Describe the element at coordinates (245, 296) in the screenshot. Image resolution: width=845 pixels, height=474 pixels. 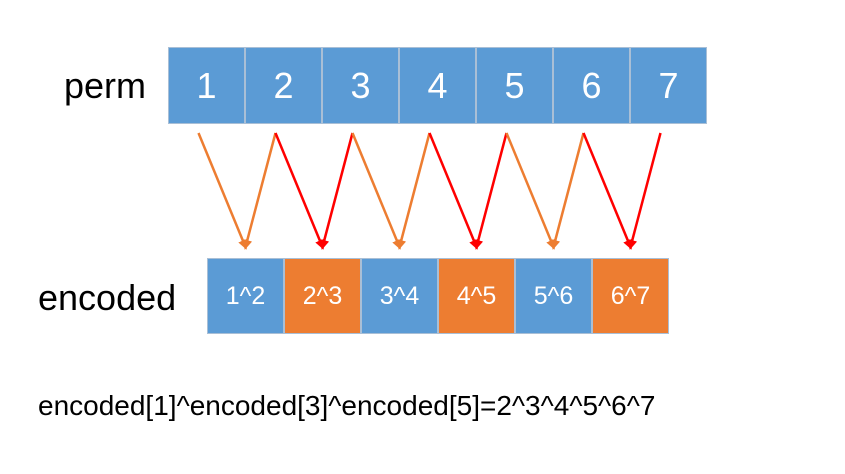
I see `encoded-cell: 1^2` at that location.